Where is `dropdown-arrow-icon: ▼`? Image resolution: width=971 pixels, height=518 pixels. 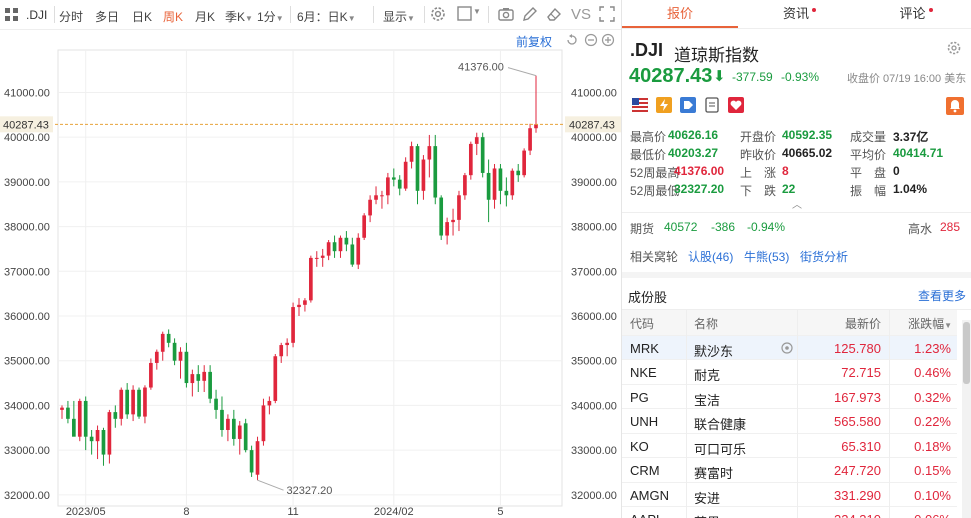 dropdown-arrow-icon: ▼ is located at coordinates (477, 11).